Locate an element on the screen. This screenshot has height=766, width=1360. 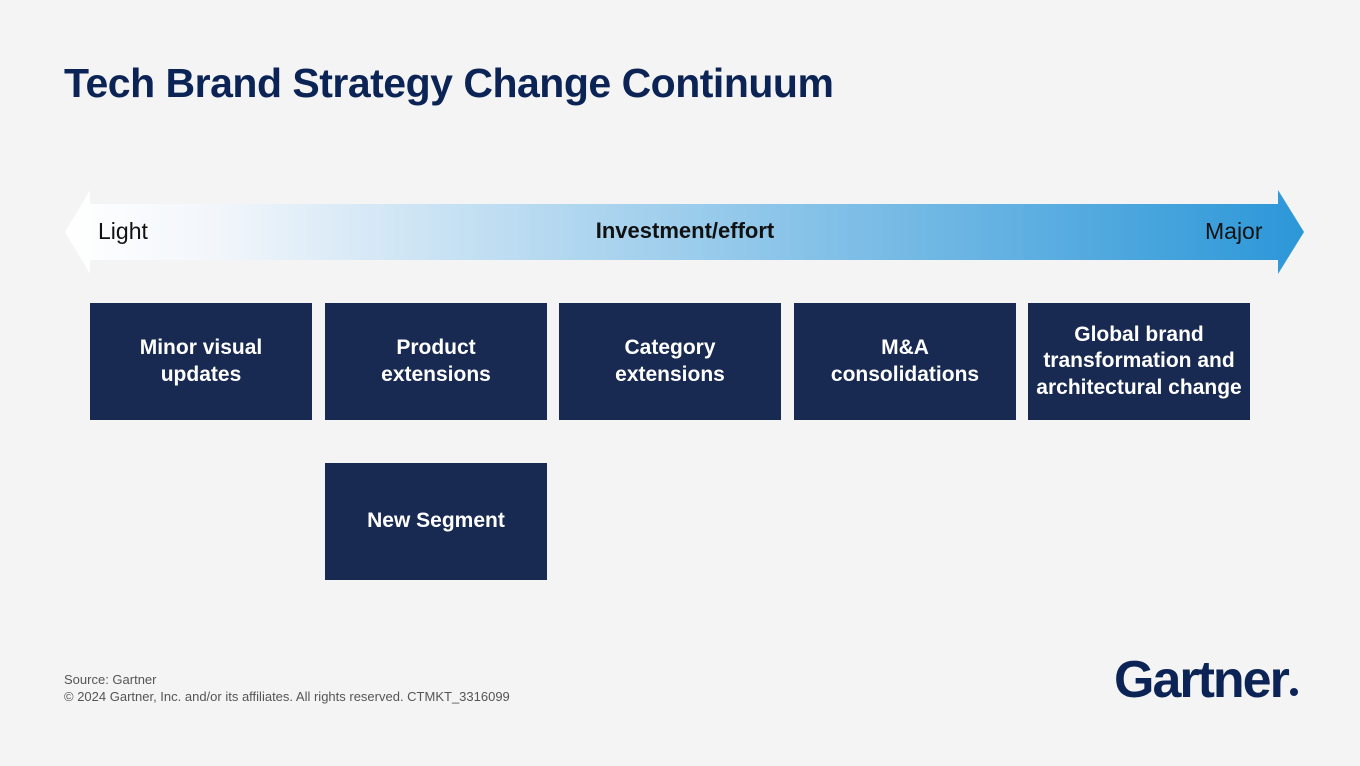
scale-right-label: Major is located at coordinates (1234, 231).